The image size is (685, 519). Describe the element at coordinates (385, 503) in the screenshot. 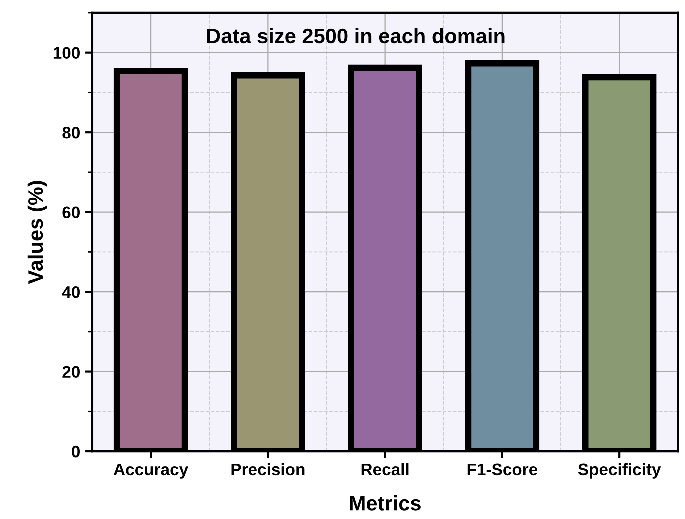

I see `x-axis-title: Metrics` at that location.